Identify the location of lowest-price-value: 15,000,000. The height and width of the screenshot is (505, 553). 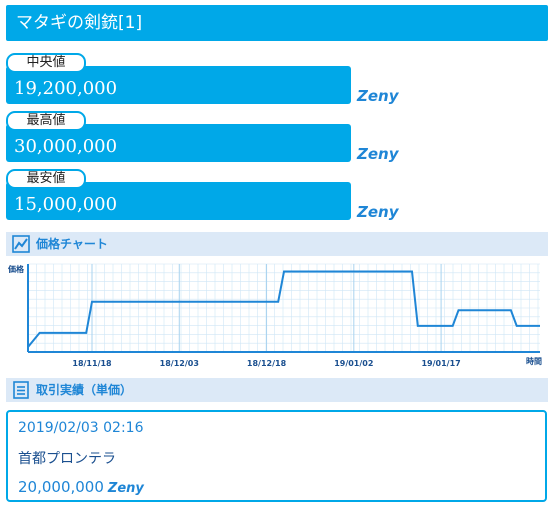
(178, 201).